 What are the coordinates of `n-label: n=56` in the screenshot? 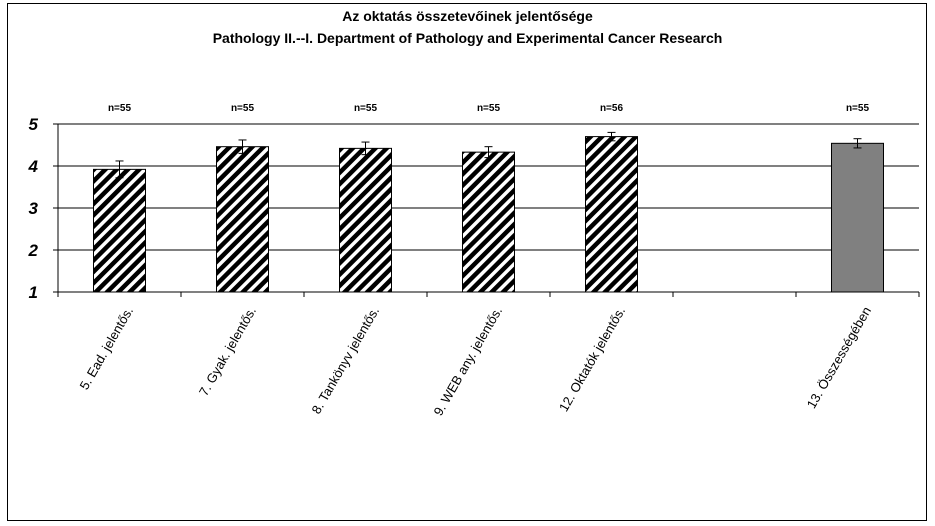 It's located at (612, 108).